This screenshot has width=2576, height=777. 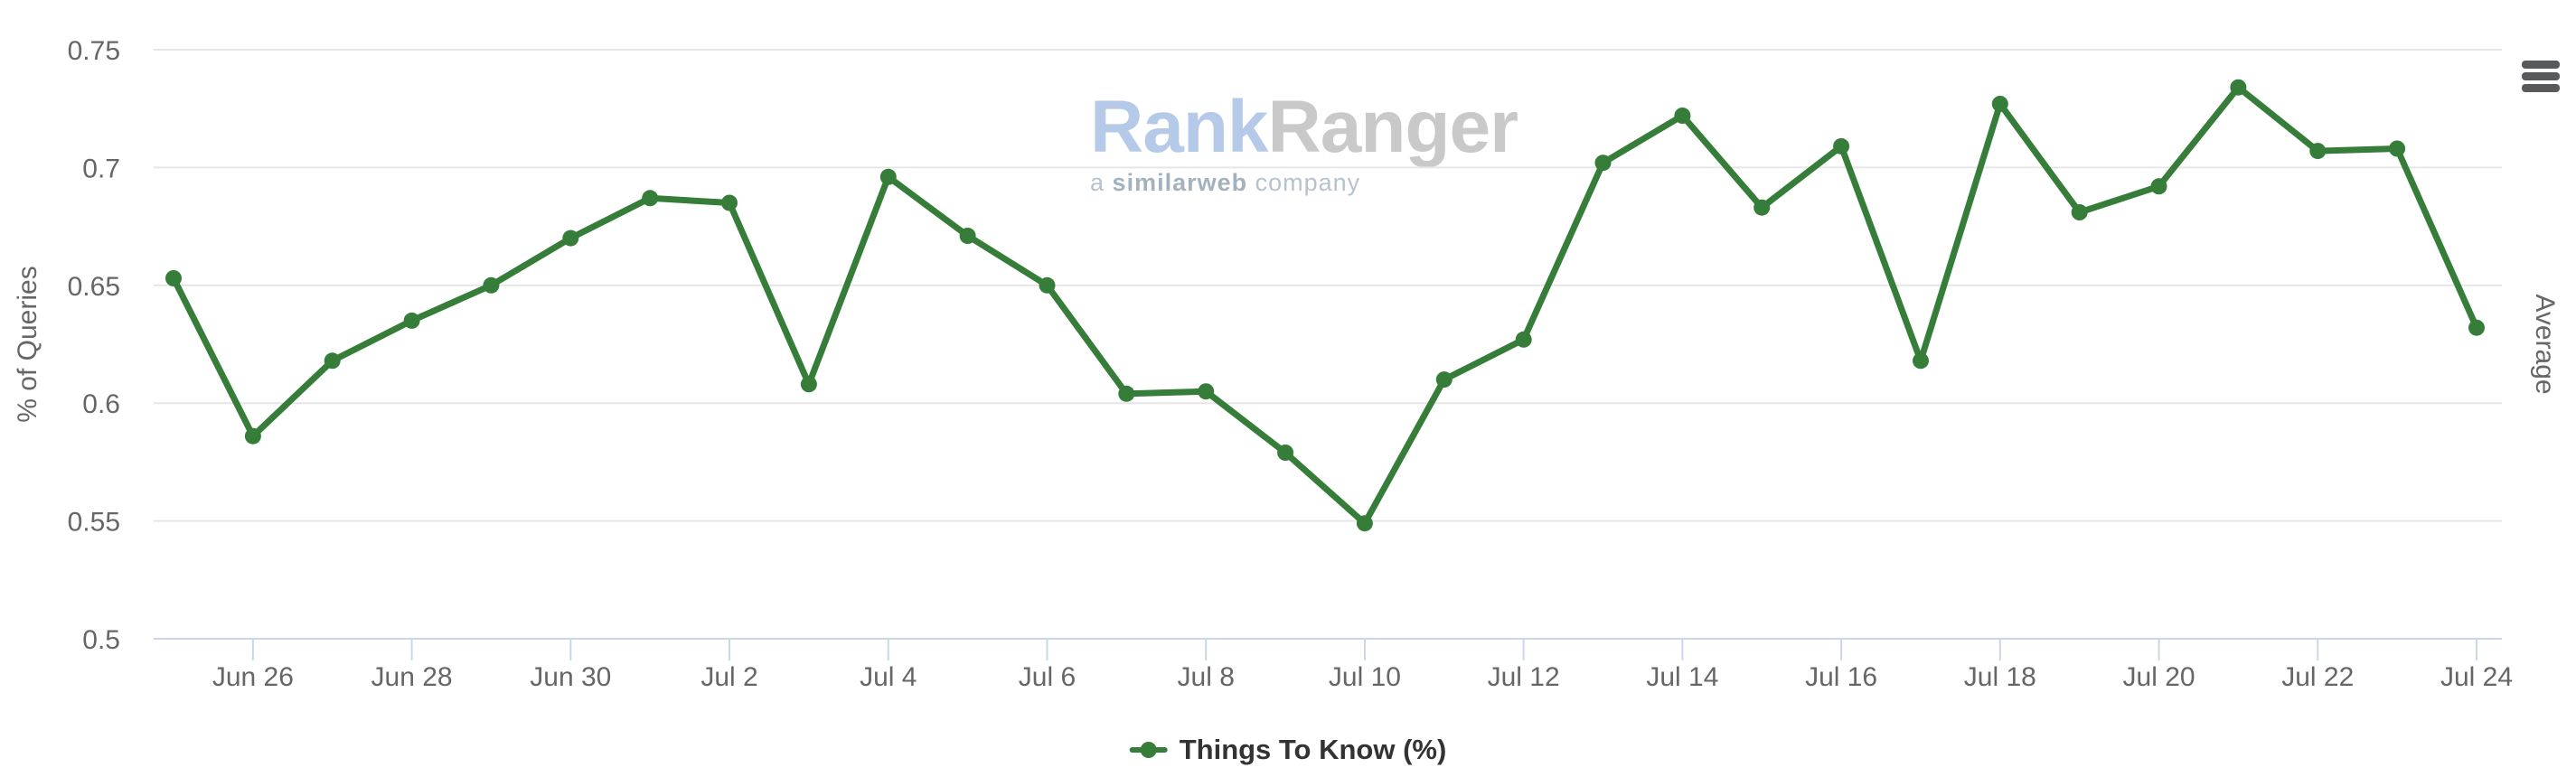 What do you see at coordinates (28, 344) in the screenshot?
I see `y-axis-title: % of Queries` at bounding box center [28, 344].